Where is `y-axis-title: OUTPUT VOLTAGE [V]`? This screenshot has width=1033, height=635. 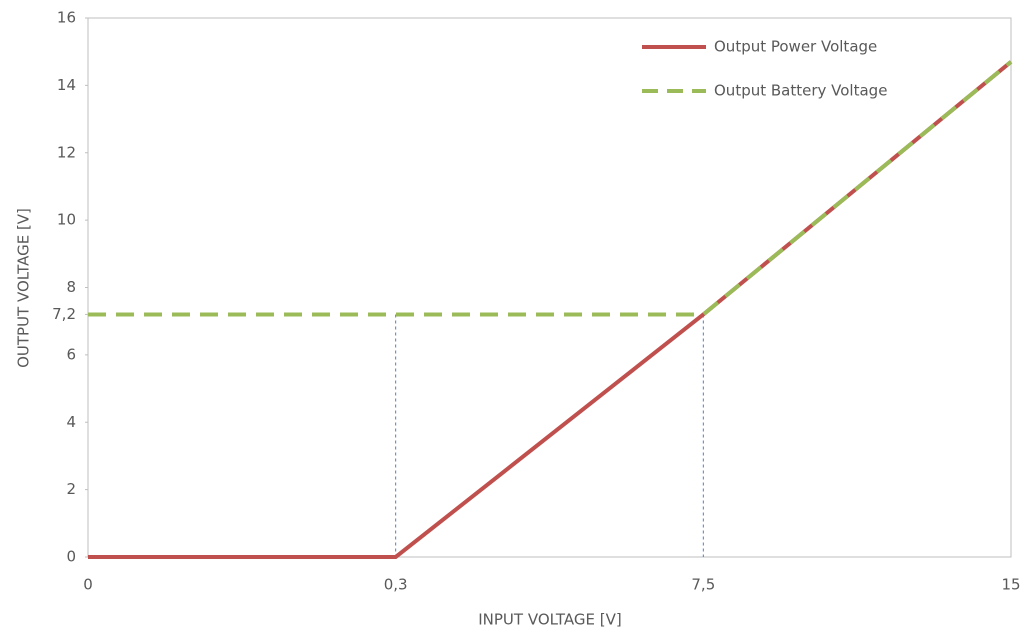 y-axis-title: OUTPUT VOLTAGE [V] is located at coordinates (24, 288).